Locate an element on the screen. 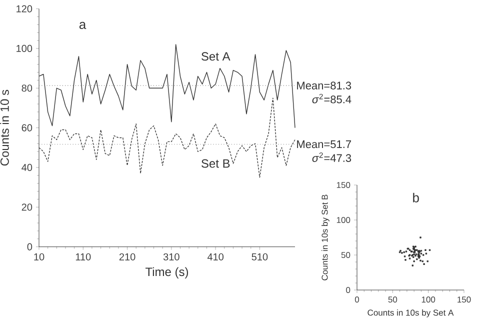 Image resolution: width=486 pixels, height=322 pixels. series-label: Set B is located at coordinates (216, 163).